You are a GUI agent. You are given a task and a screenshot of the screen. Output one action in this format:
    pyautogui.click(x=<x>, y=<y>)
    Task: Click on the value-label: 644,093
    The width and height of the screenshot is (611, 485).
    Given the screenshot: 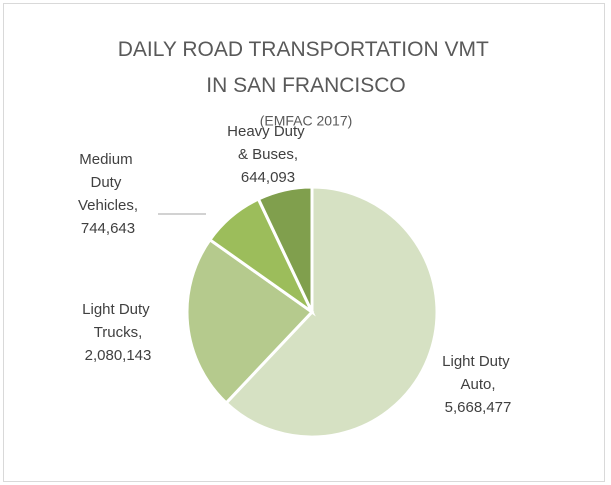 What is the action you would take?
    pyautogui.click(x=268, y=177)
    